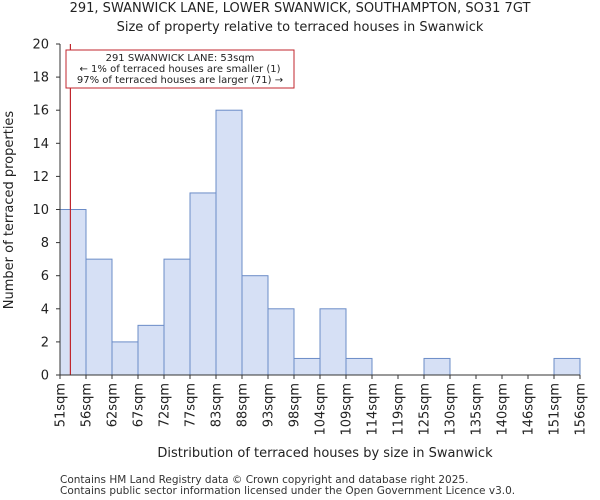 Image resolution: width=600 pixels, height=500 pixels. What do you see at coordinates (295, 405) in the screenshot?
I see `x-tick-label-98sqm: 98sqm` at bounding box center [295, 405].